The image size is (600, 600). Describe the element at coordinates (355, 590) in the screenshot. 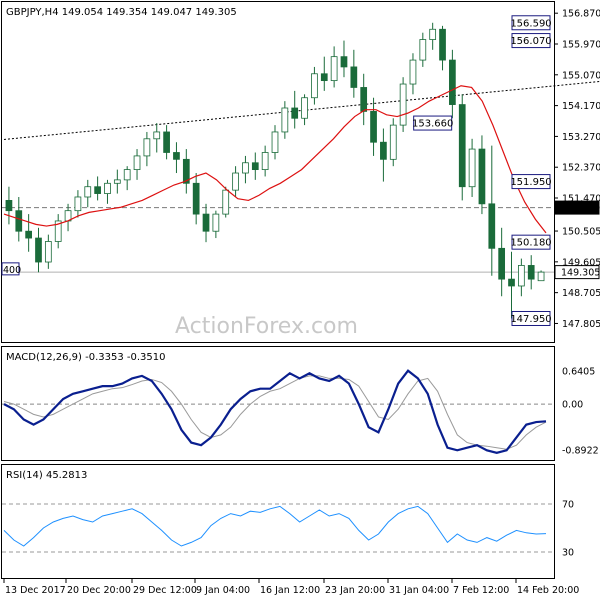

I see `x-tick-label: 23 Jan 20:00` at that location.